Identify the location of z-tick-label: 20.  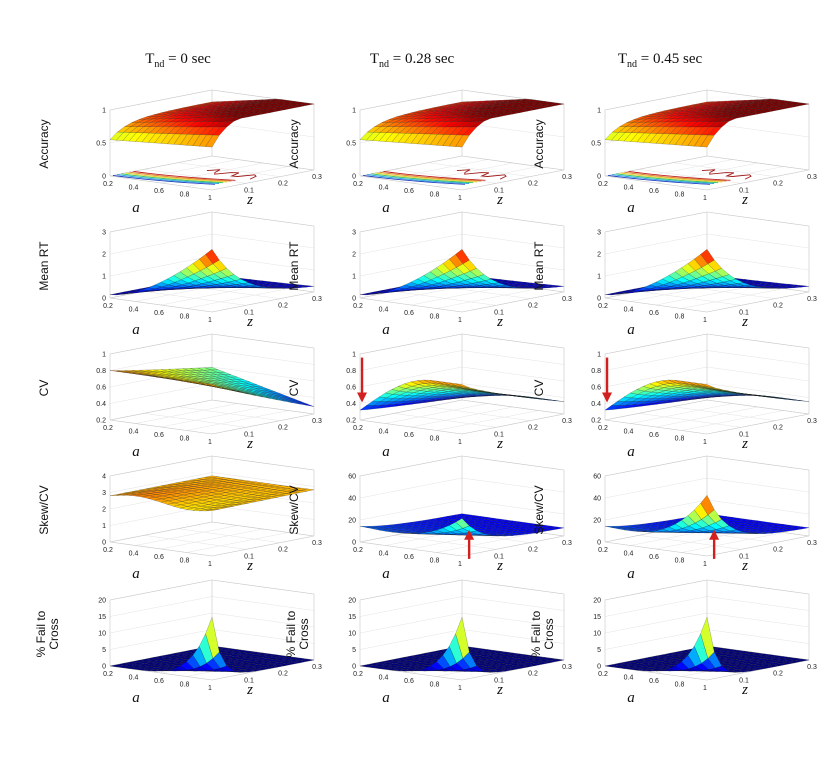
(102, 601).